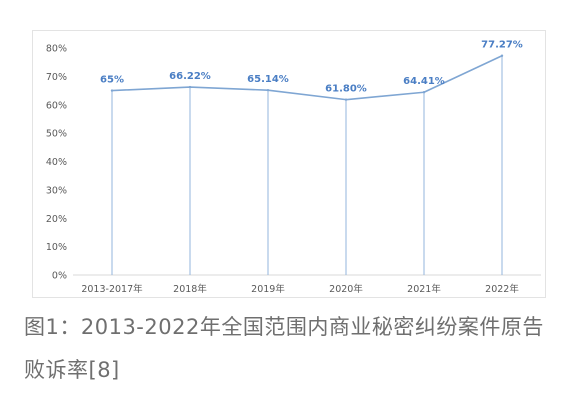 The image size is (578, 411). Describe the element at coordinates (59, 276) in the screenshot. I see `y-tick-label: 0%` at that location.